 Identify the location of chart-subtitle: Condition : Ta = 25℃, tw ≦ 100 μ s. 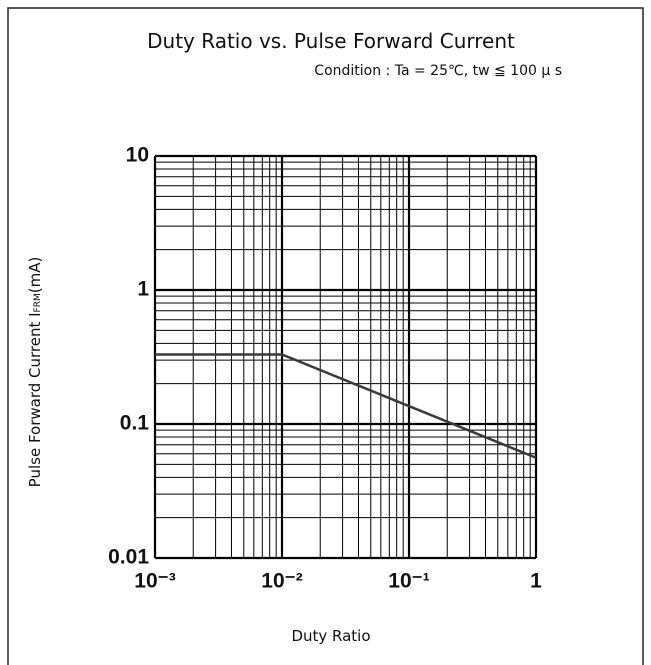
(438, 71).